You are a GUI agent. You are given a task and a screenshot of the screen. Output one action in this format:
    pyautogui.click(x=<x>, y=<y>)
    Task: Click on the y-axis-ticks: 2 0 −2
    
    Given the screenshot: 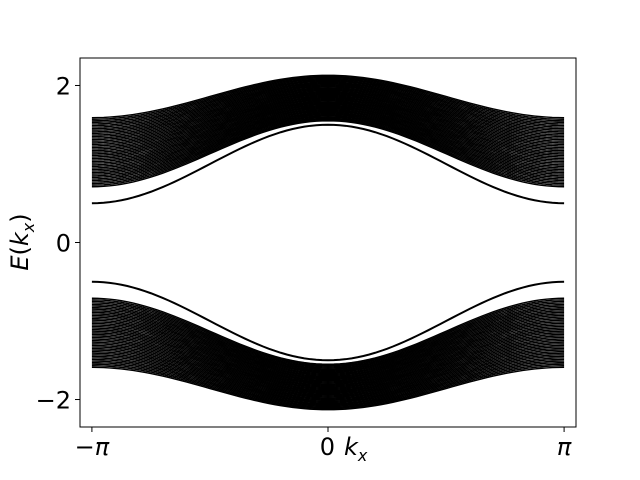 What is the action you would take?
    pyautogui.click(x=58, y=243)
    